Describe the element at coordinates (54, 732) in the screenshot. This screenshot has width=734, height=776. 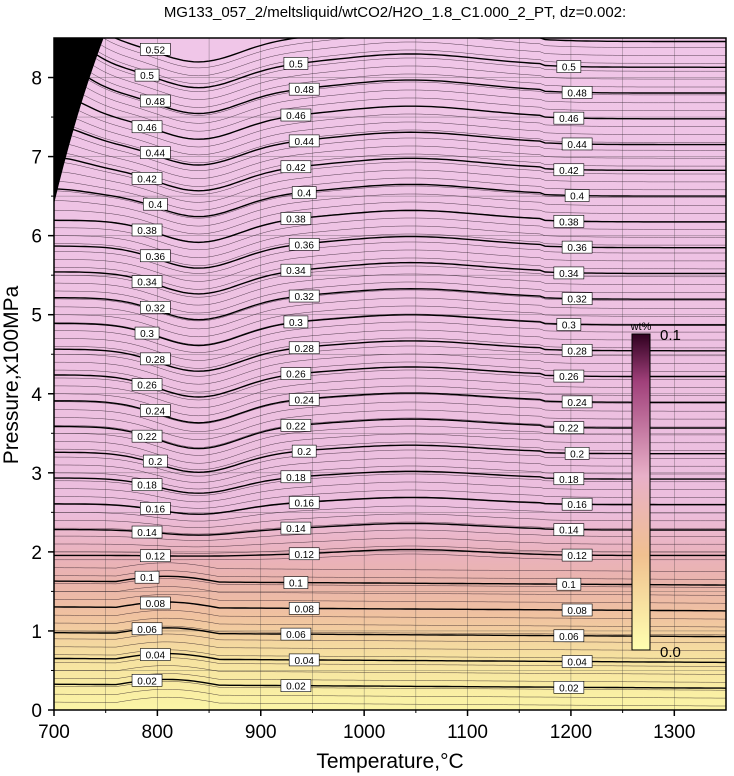
I see `x-tick-label: 700` at that location.